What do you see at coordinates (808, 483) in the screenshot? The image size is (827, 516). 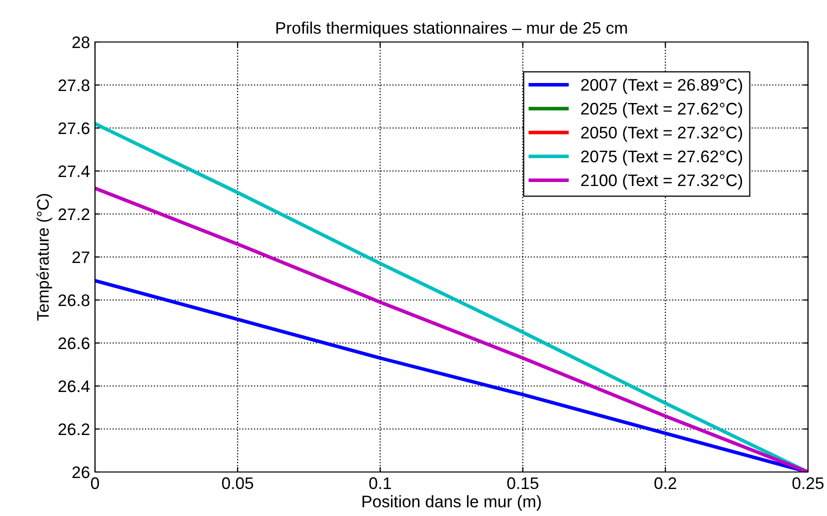 I see `x-tick-label: 0.25` at bounding box center [808, 483].